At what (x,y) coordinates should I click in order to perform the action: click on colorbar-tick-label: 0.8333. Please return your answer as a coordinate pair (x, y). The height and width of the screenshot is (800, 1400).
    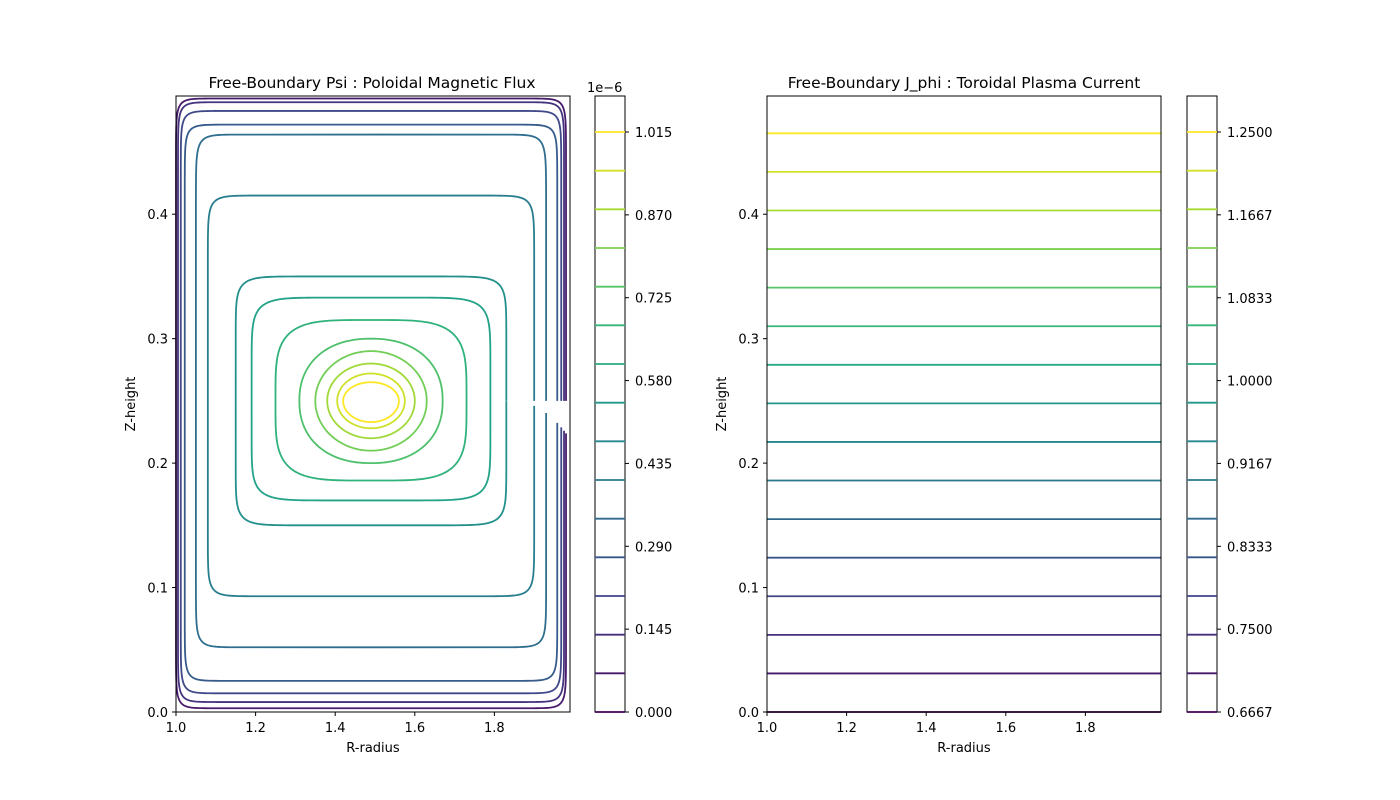
    Looking at the image, I should click on (1250, 547).